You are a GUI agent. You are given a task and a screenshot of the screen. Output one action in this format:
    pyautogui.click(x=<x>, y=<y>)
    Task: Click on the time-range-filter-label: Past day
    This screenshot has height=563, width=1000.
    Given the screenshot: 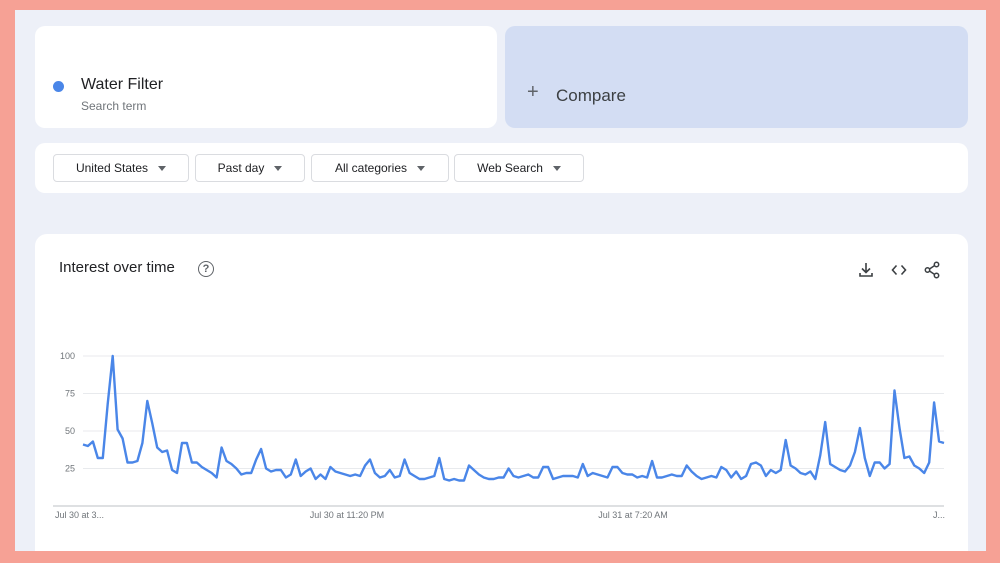 What is the action you would take?
    pyautogui.click(x=241, y=168)
    